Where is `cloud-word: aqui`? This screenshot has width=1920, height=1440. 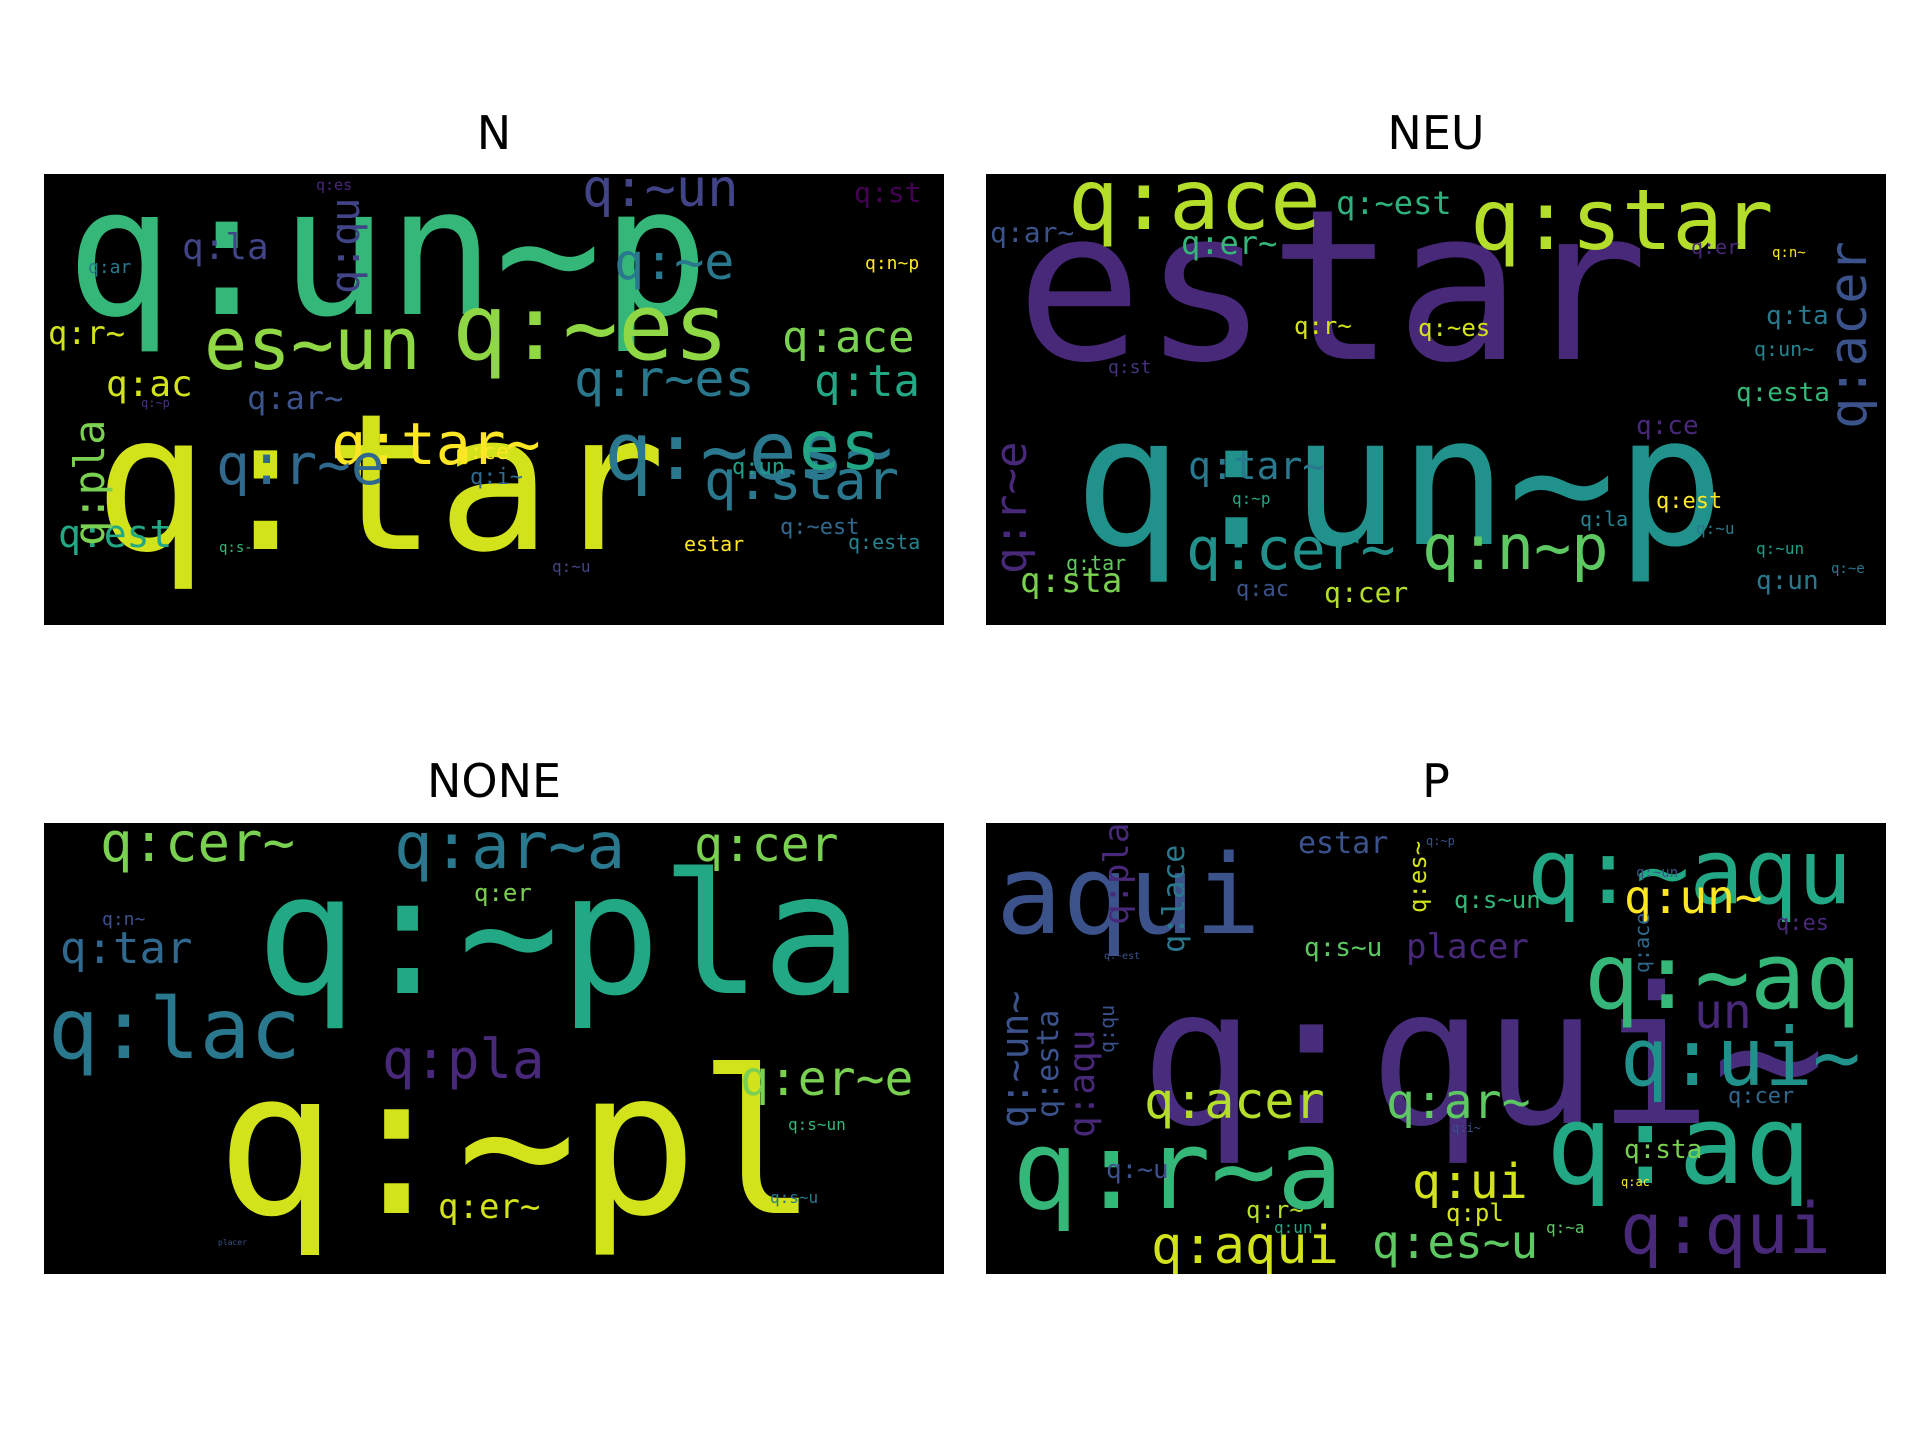
cloud-word: aqui is located at coordinates (1128, 895).